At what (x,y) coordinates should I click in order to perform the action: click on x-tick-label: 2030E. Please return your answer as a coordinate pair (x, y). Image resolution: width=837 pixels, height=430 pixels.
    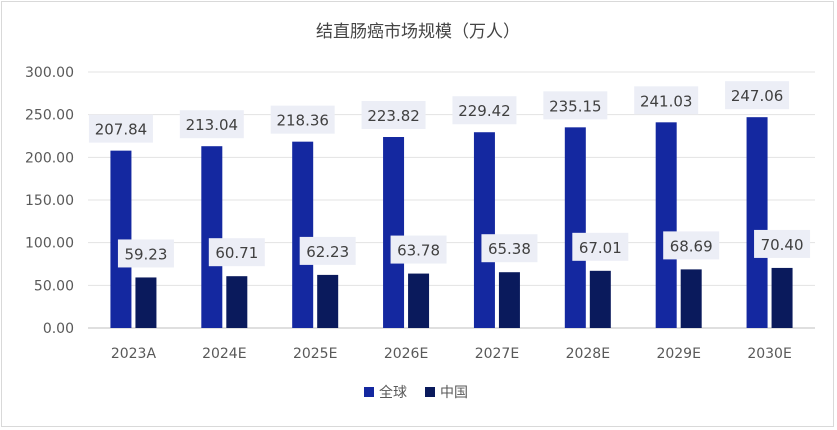
    Looking at the image, I should click on (769, 354).